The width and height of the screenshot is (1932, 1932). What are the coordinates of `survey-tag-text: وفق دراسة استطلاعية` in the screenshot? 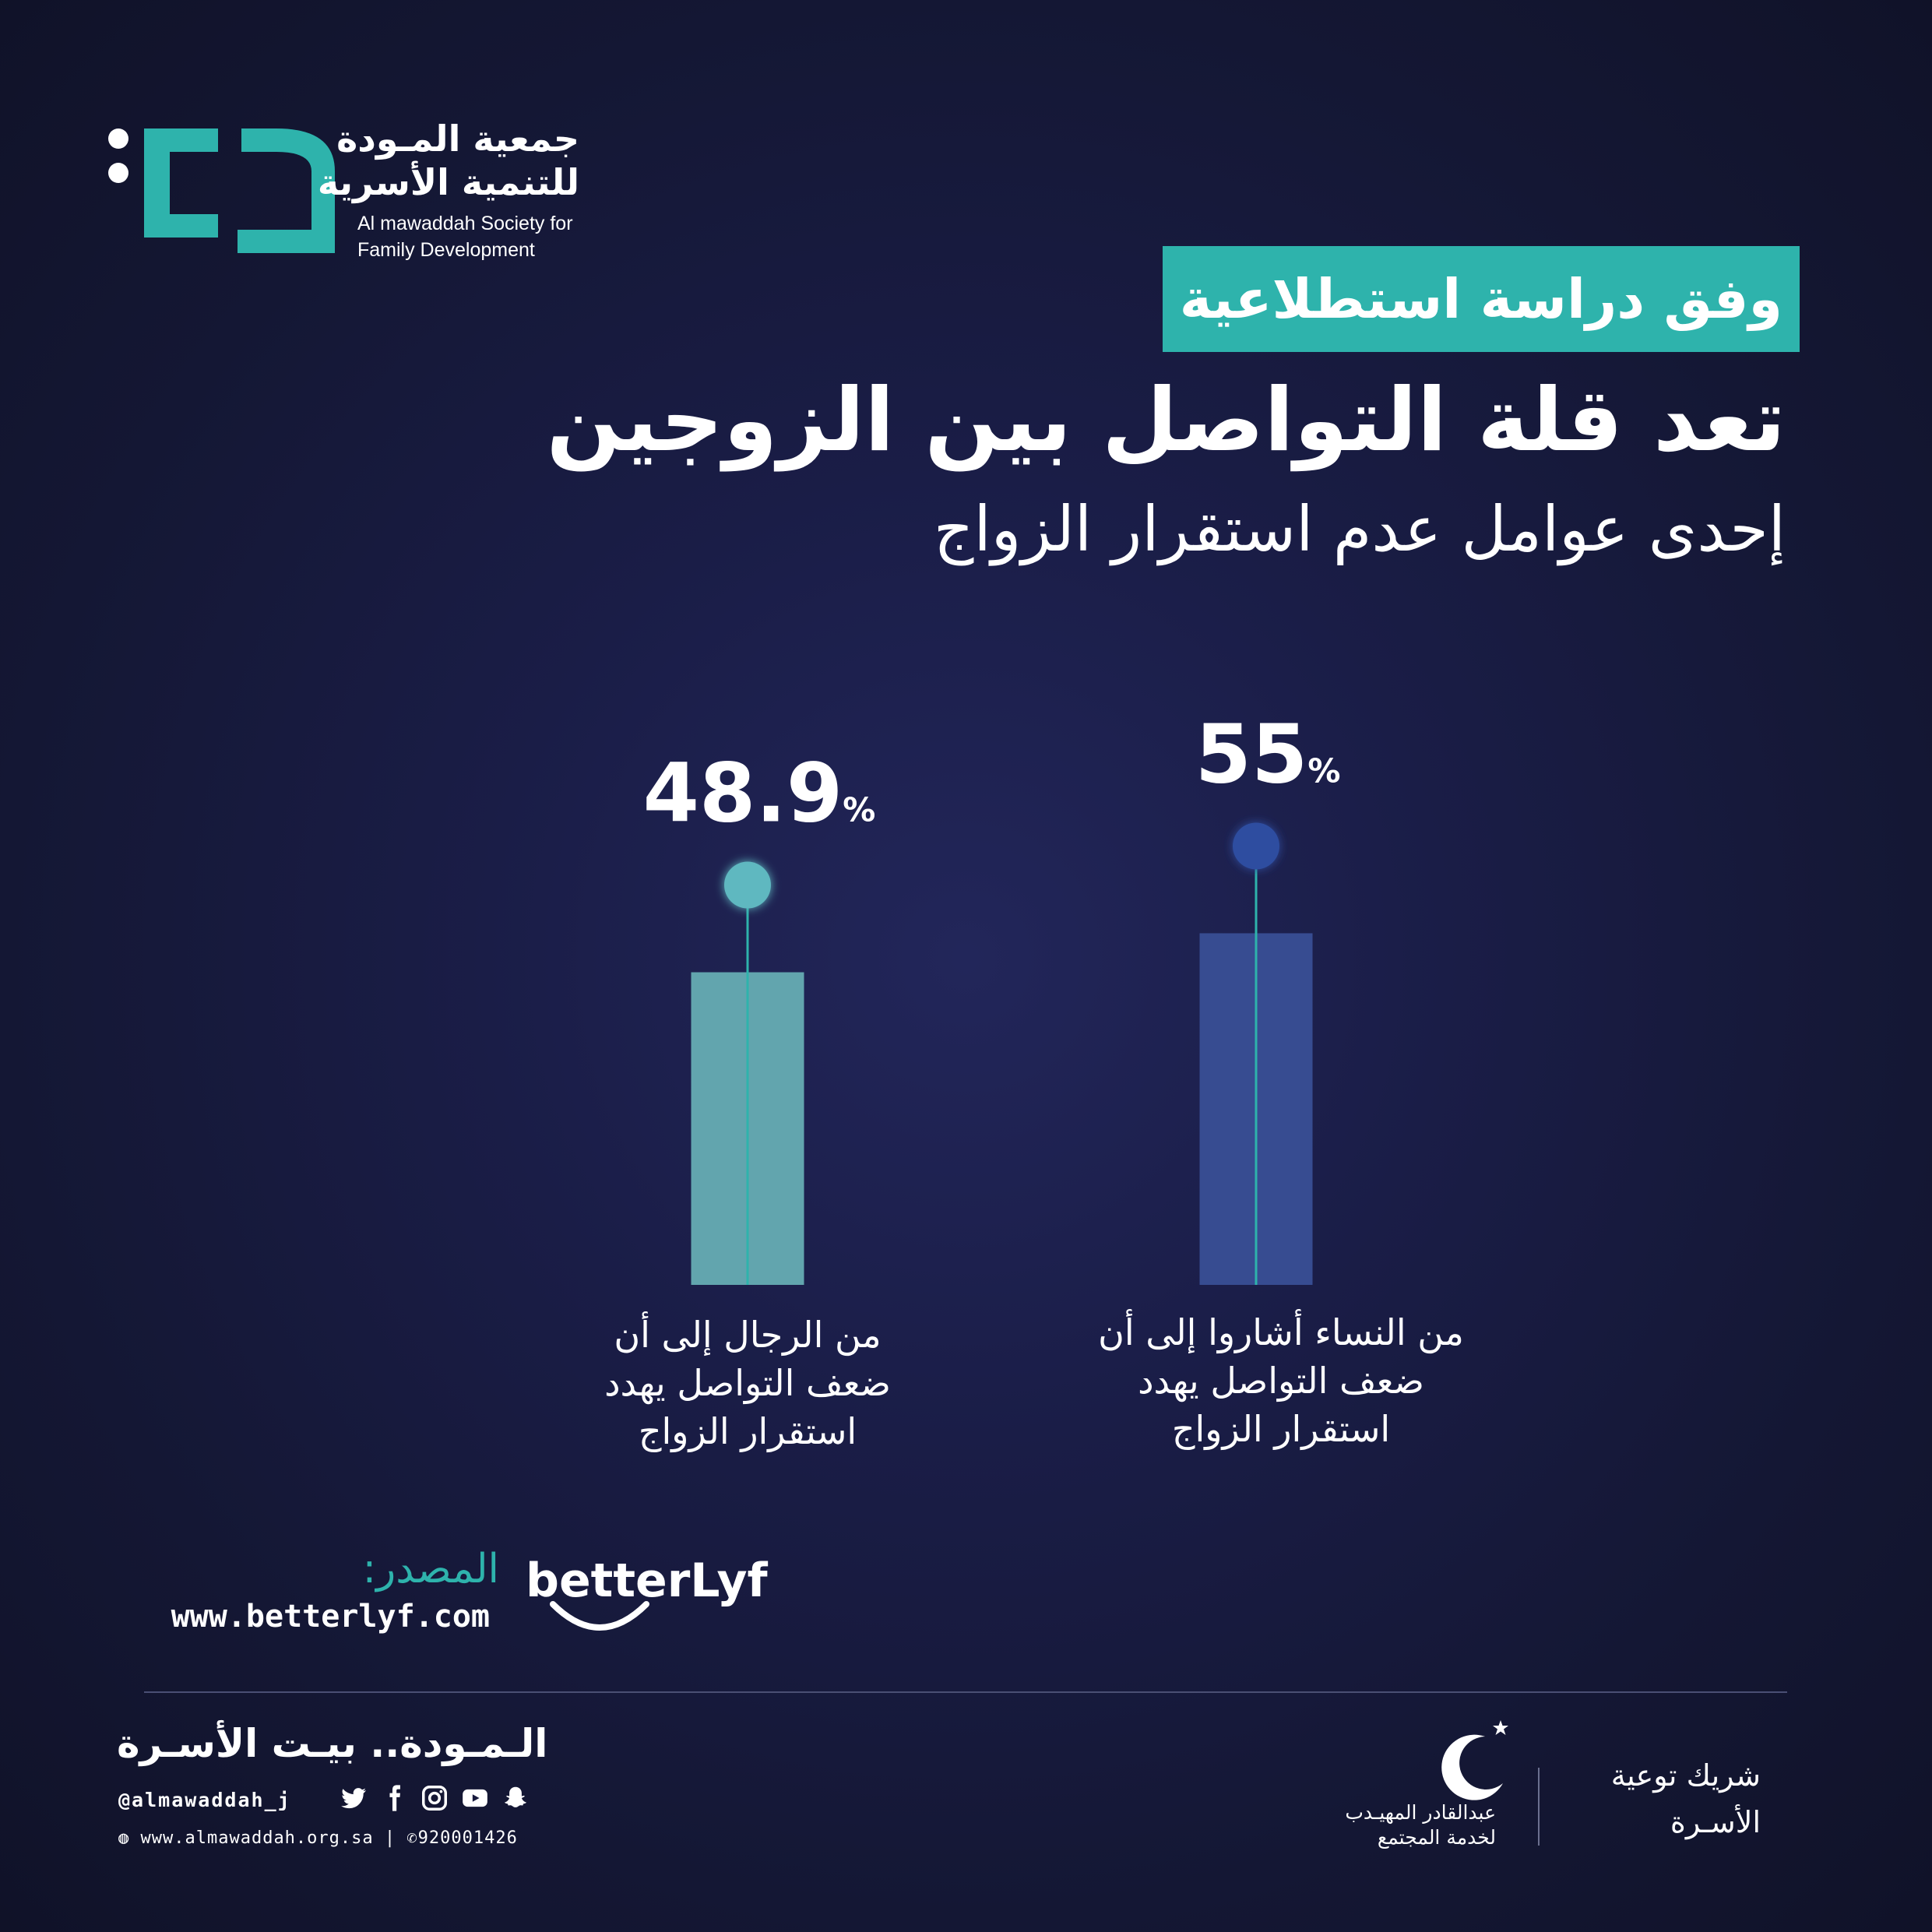 It's located at (1480, 299).